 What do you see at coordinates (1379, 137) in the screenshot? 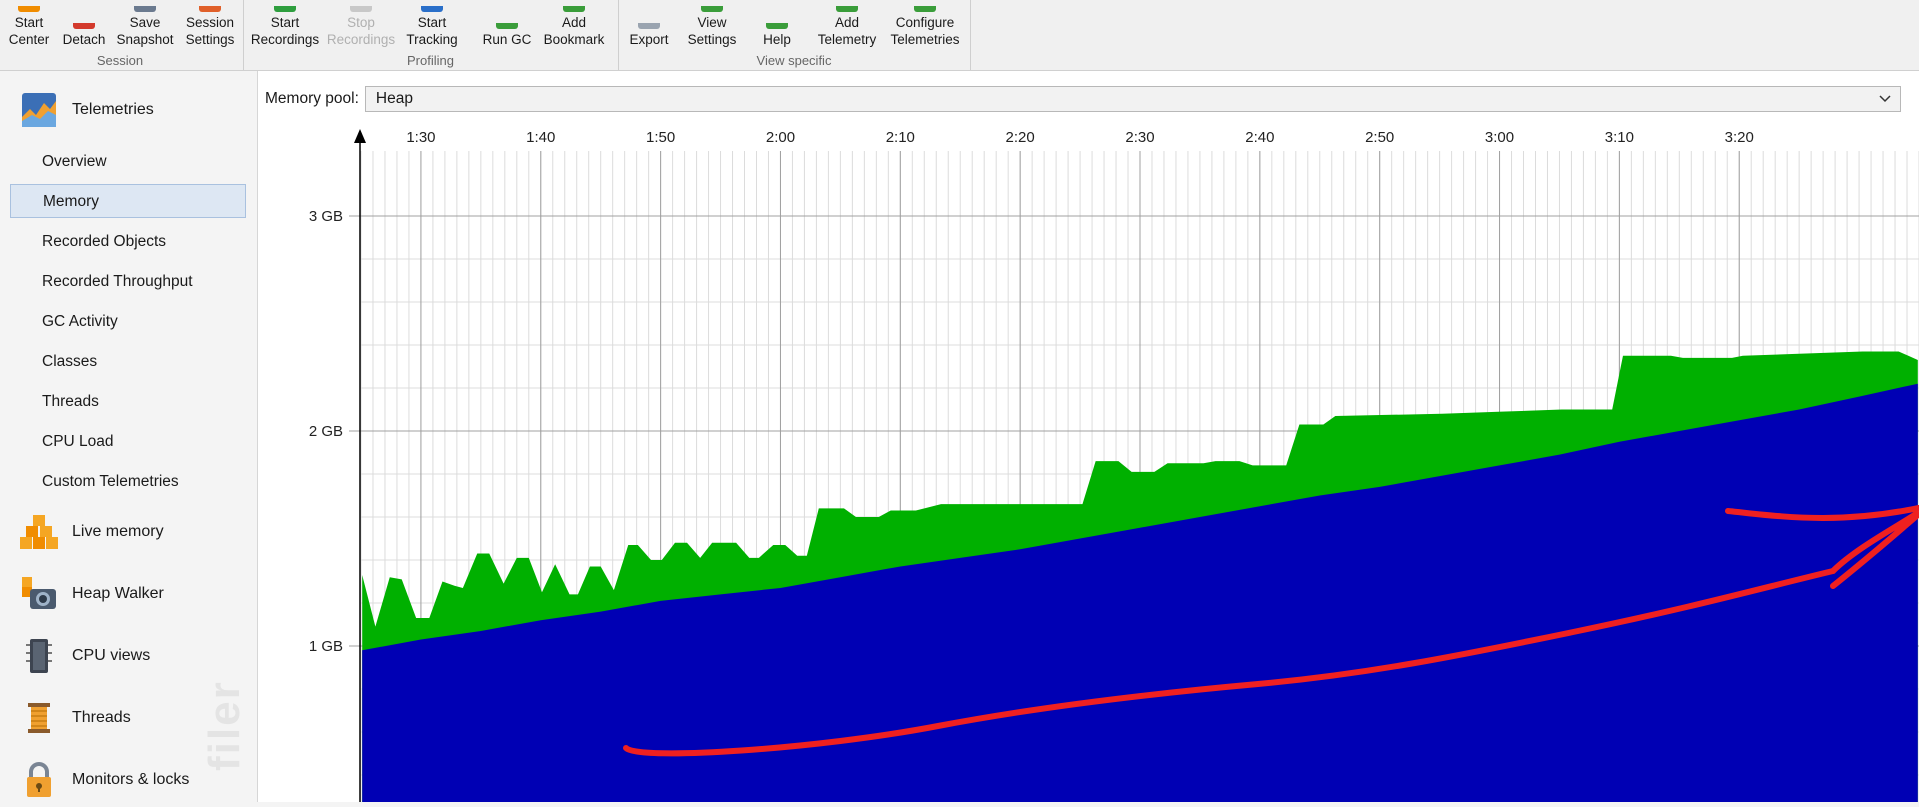
I see `x-tick-label: 2:50` at bounding box center [1379, 137].